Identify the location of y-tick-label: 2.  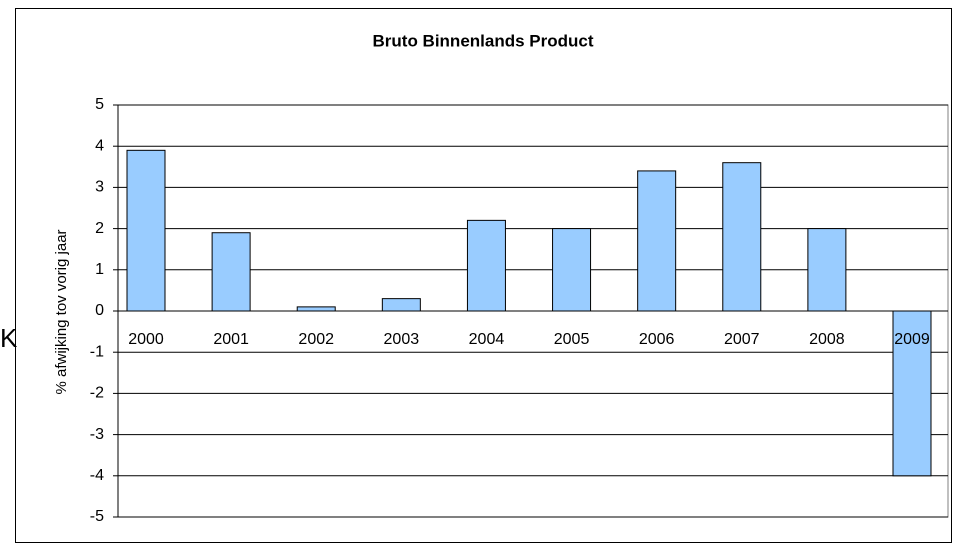
(99, 228).